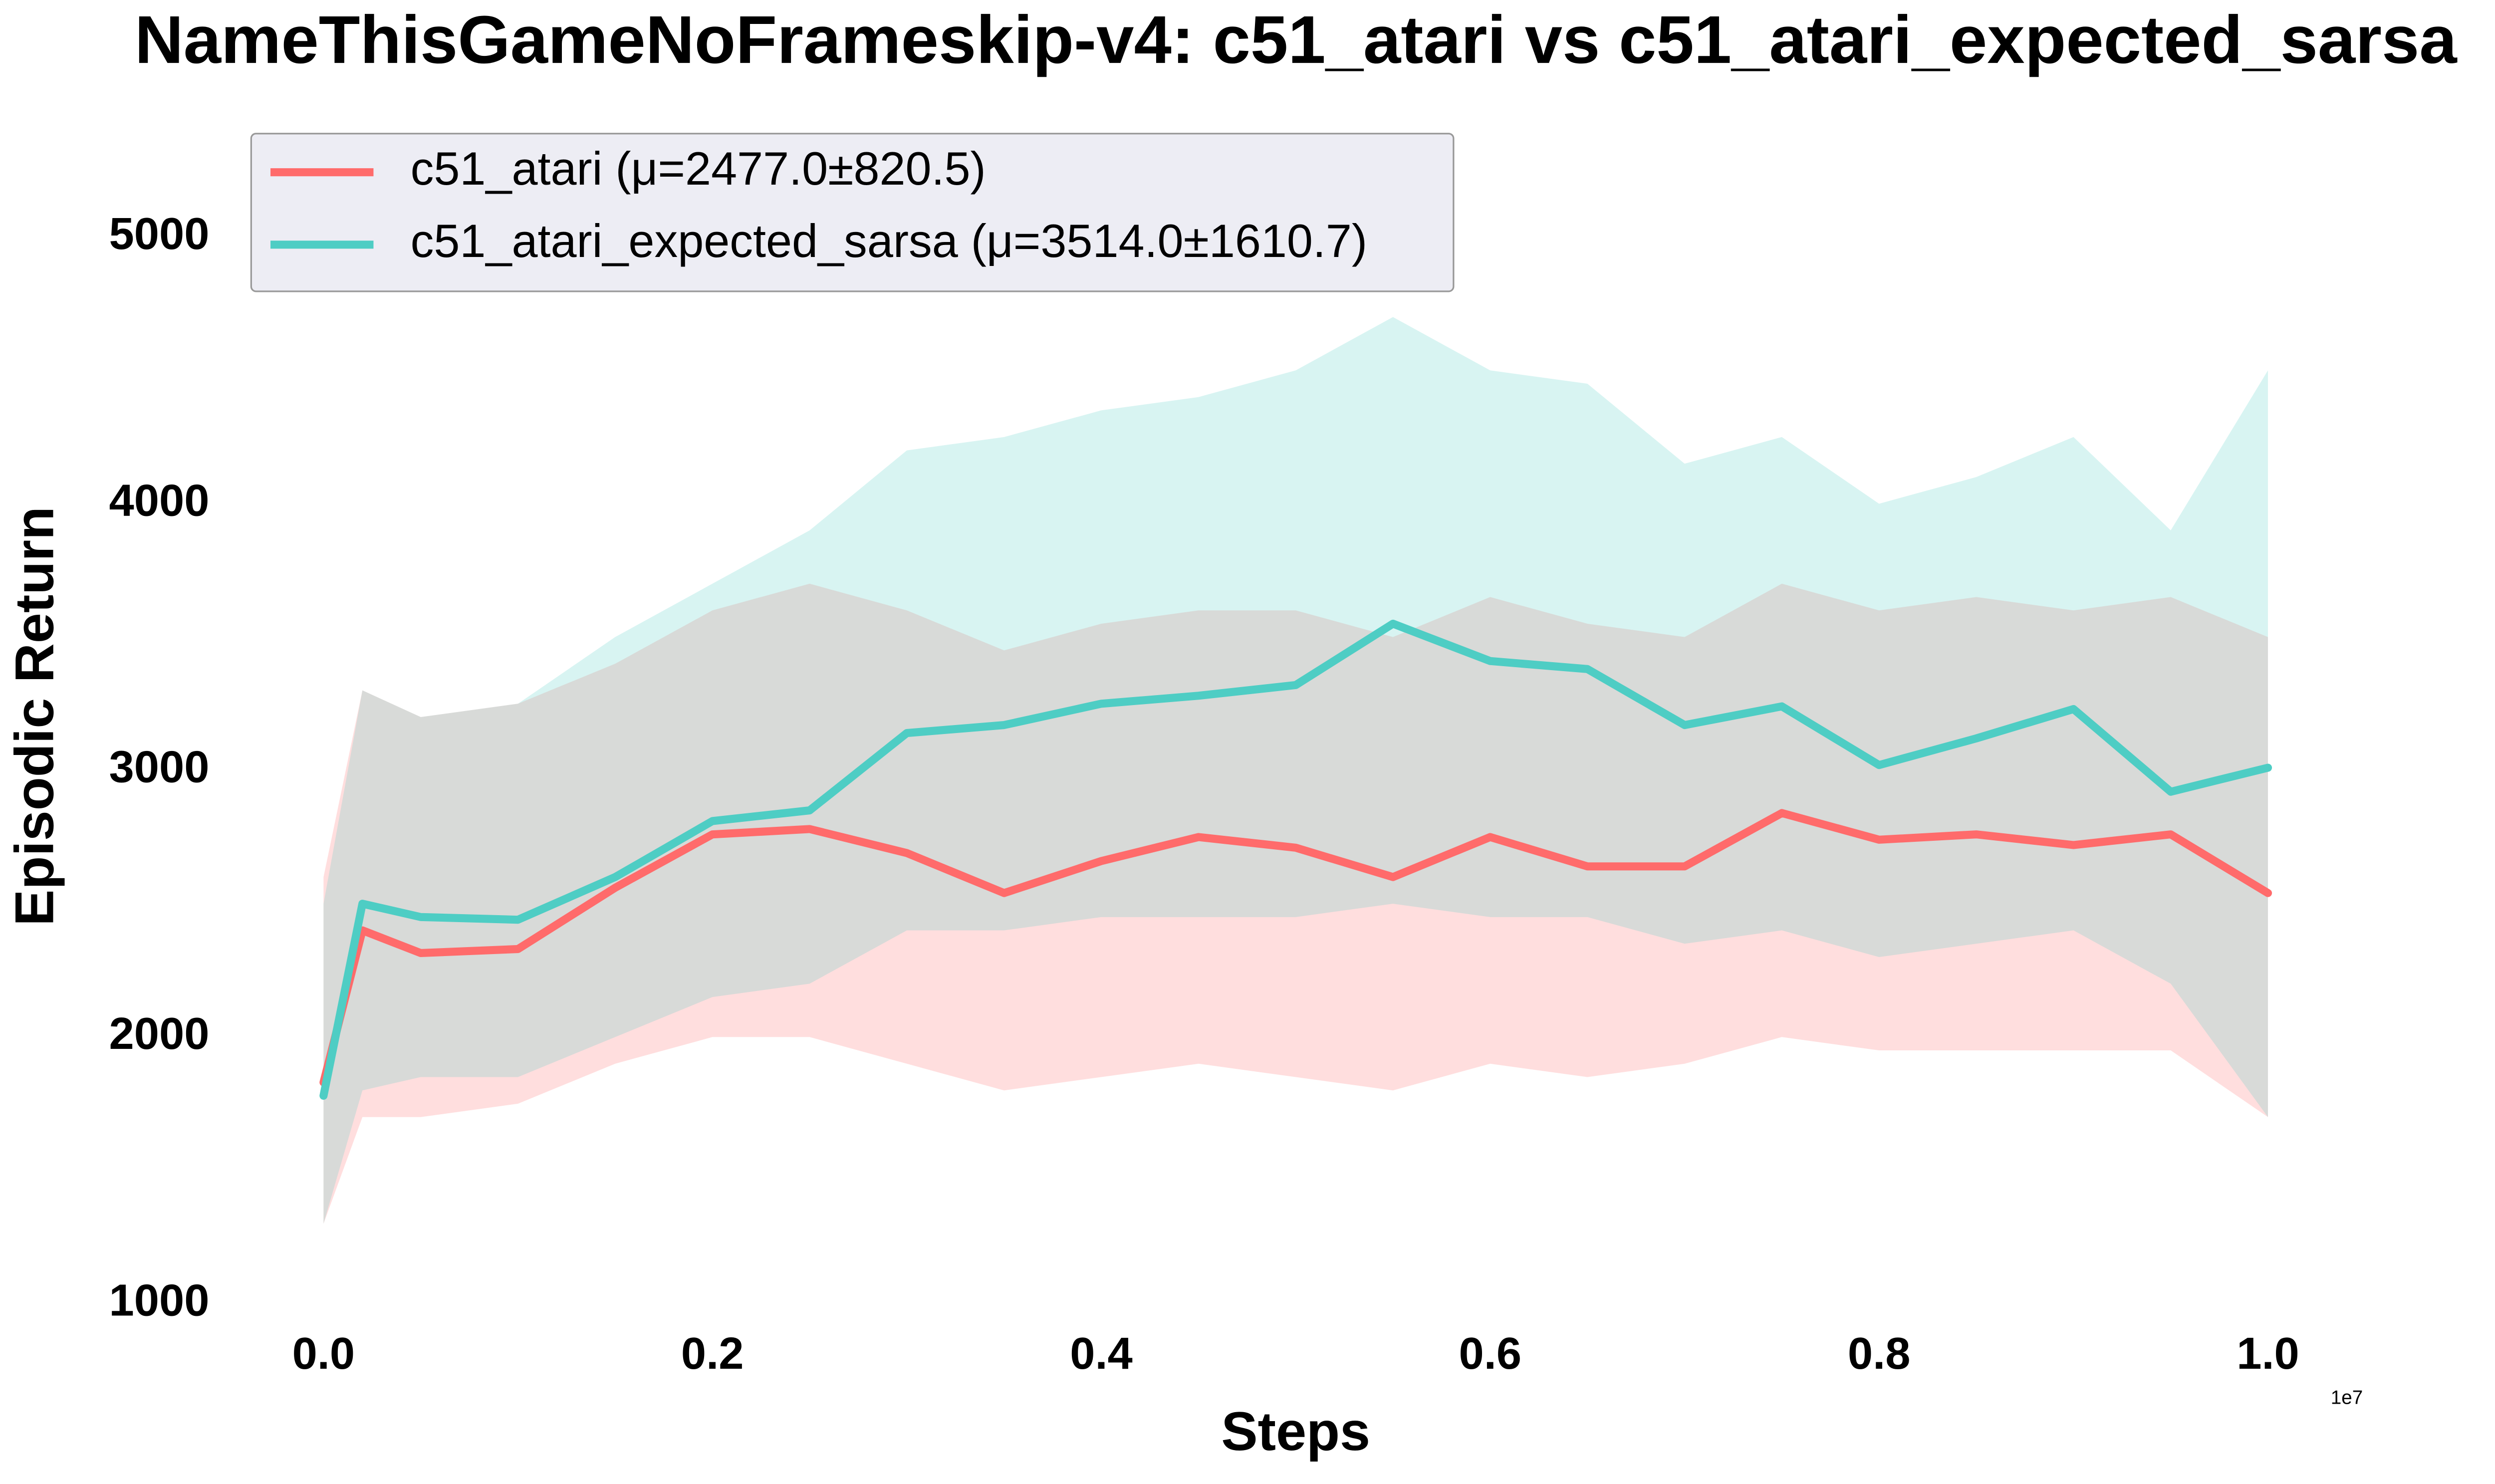 This screenshot has width=2495, height=1484. What do you see at coordinates (1879, 1353) in the screenshot?
I see `x-tick-label: 0.8` at bounding box center [1879, 1353].